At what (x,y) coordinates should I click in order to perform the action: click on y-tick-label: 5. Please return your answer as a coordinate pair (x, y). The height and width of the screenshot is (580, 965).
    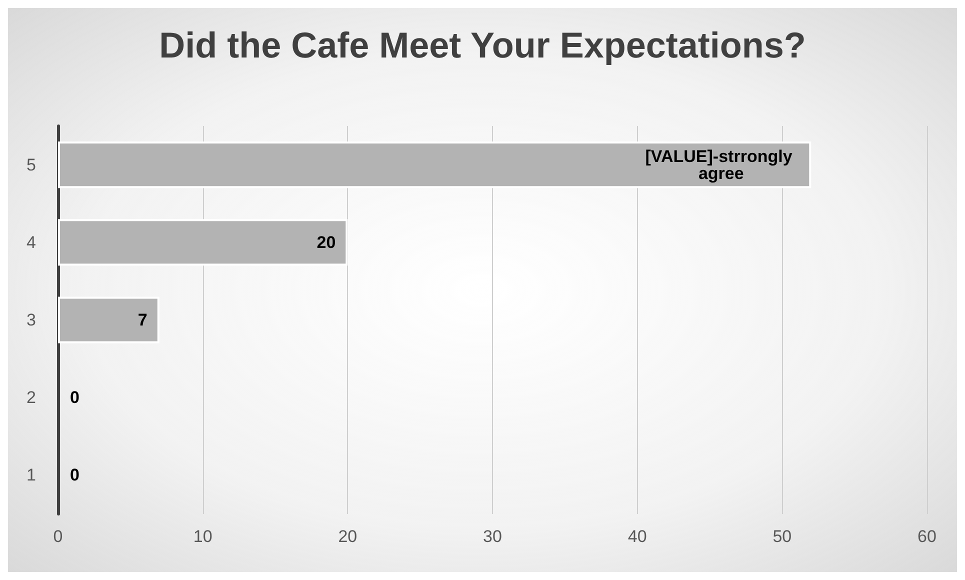
    Looking at the image, I should click on (31, 164).